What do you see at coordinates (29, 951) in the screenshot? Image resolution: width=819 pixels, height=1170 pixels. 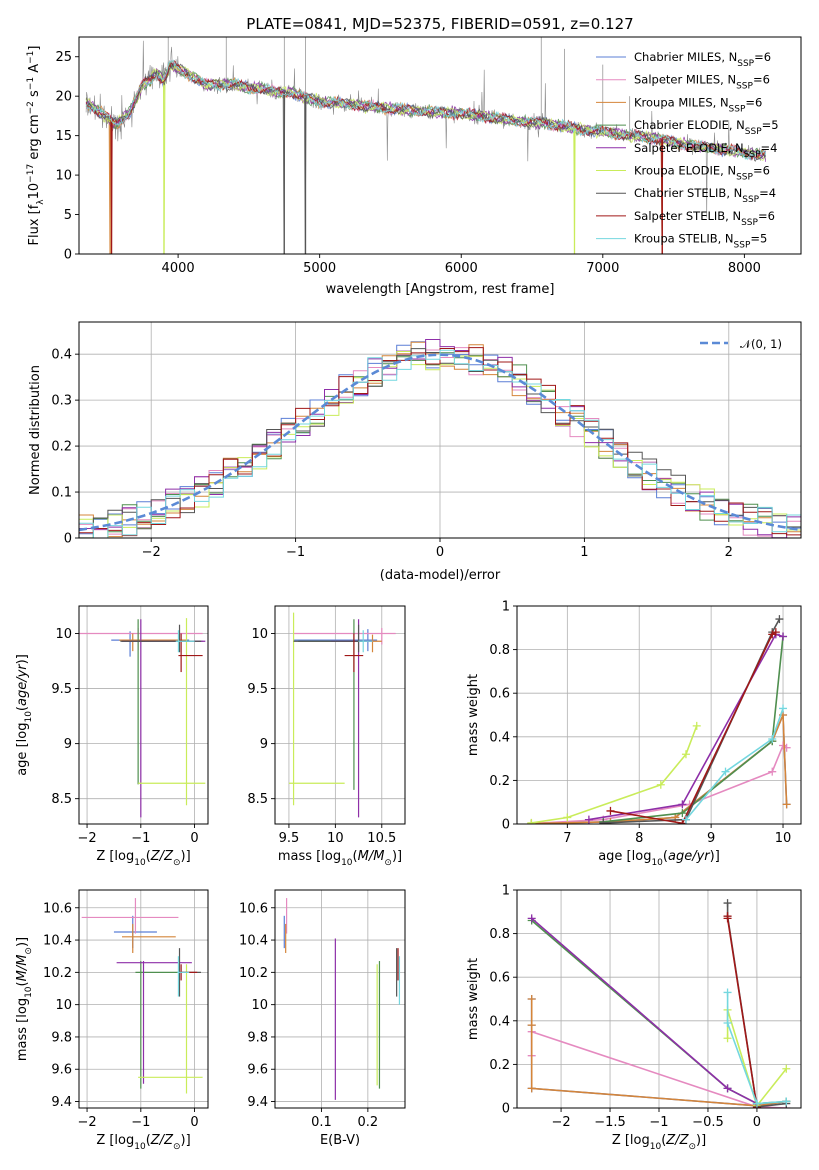 I see `label-part: ⊙` at bounding box center [29, 951].